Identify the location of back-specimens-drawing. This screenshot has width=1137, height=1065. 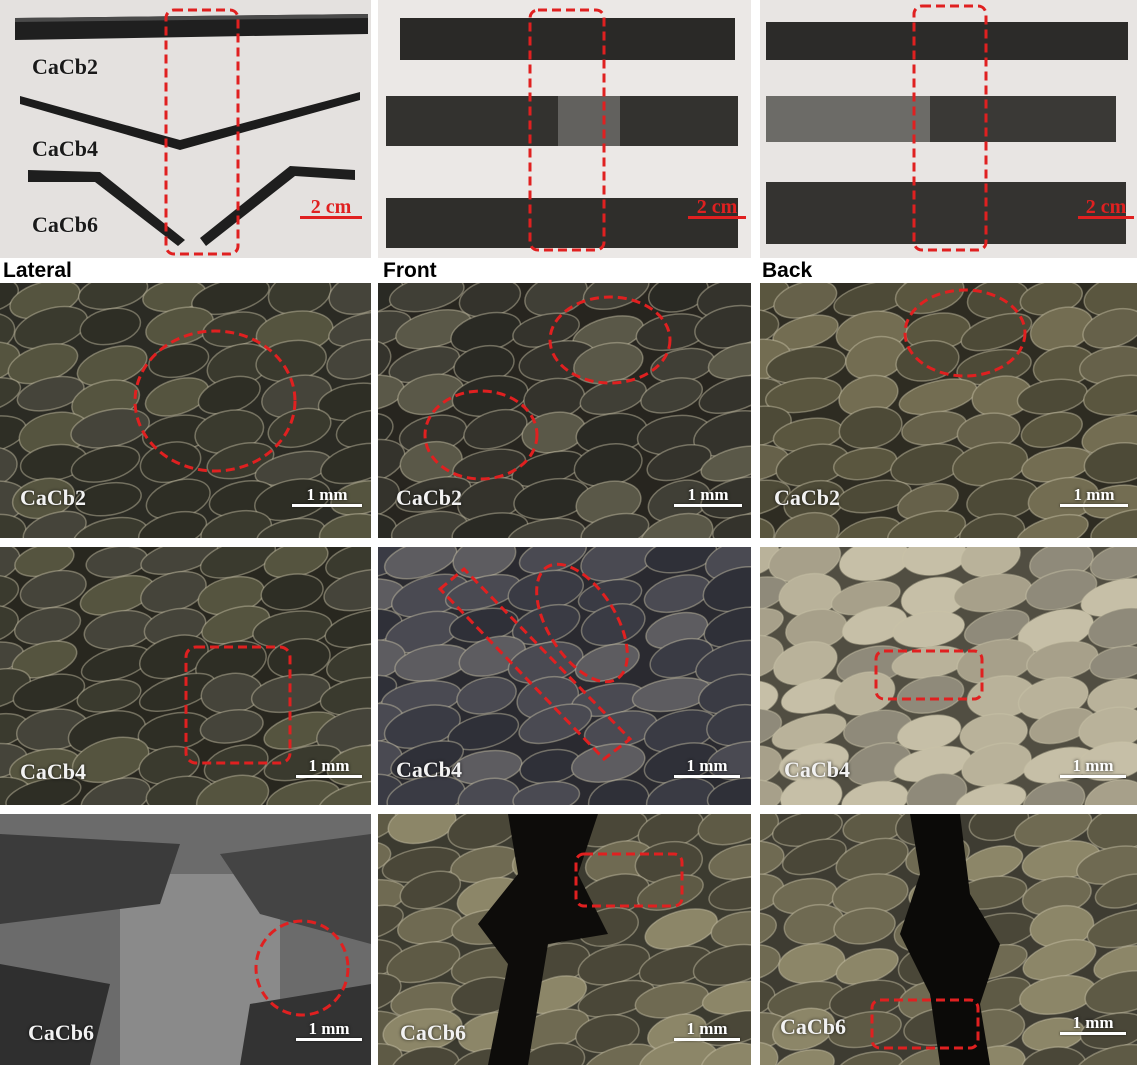
(948, 129).